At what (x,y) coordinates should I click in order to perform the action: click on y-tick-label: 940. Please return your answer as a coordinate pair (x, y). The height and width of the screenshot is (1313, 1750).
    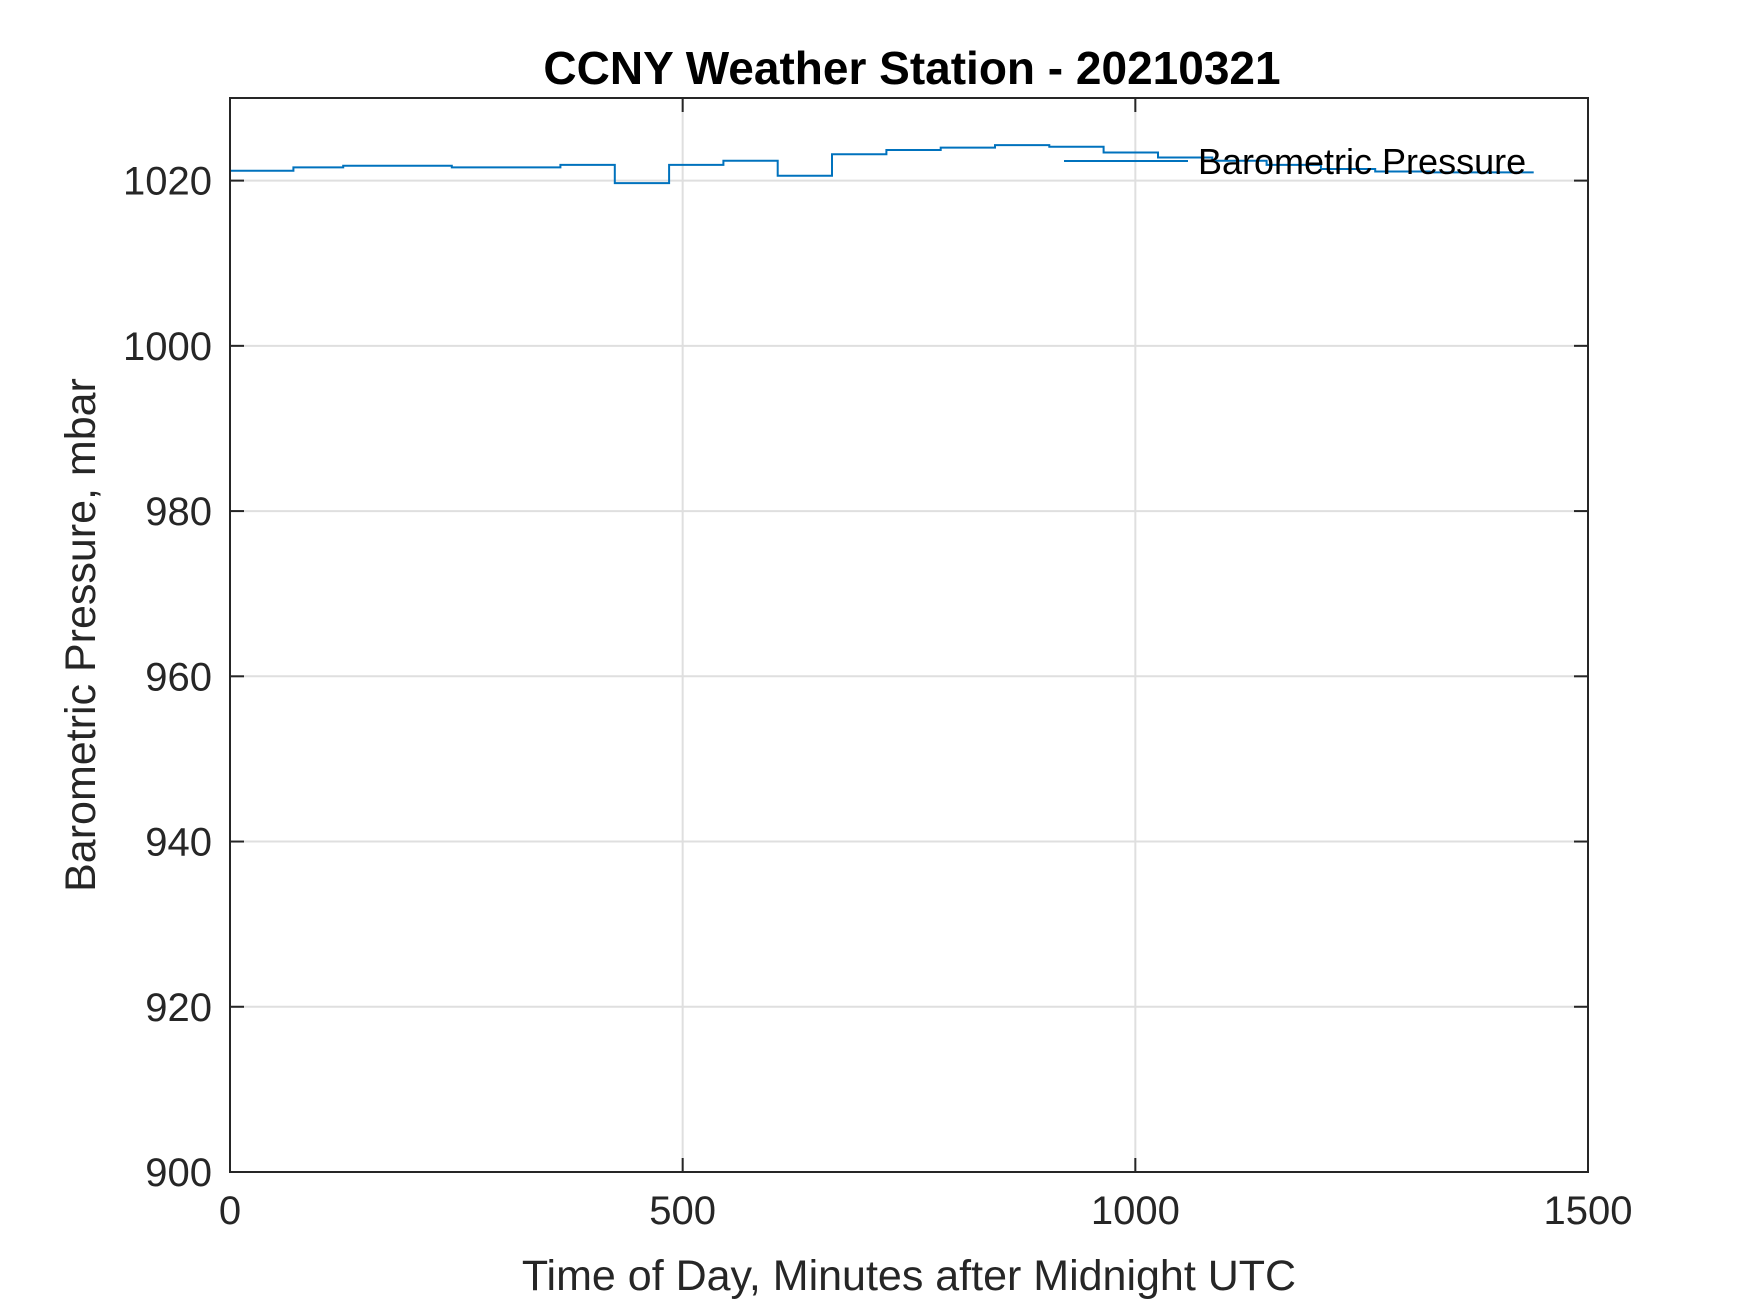
    Looking at the image, I should click on (178, 843).